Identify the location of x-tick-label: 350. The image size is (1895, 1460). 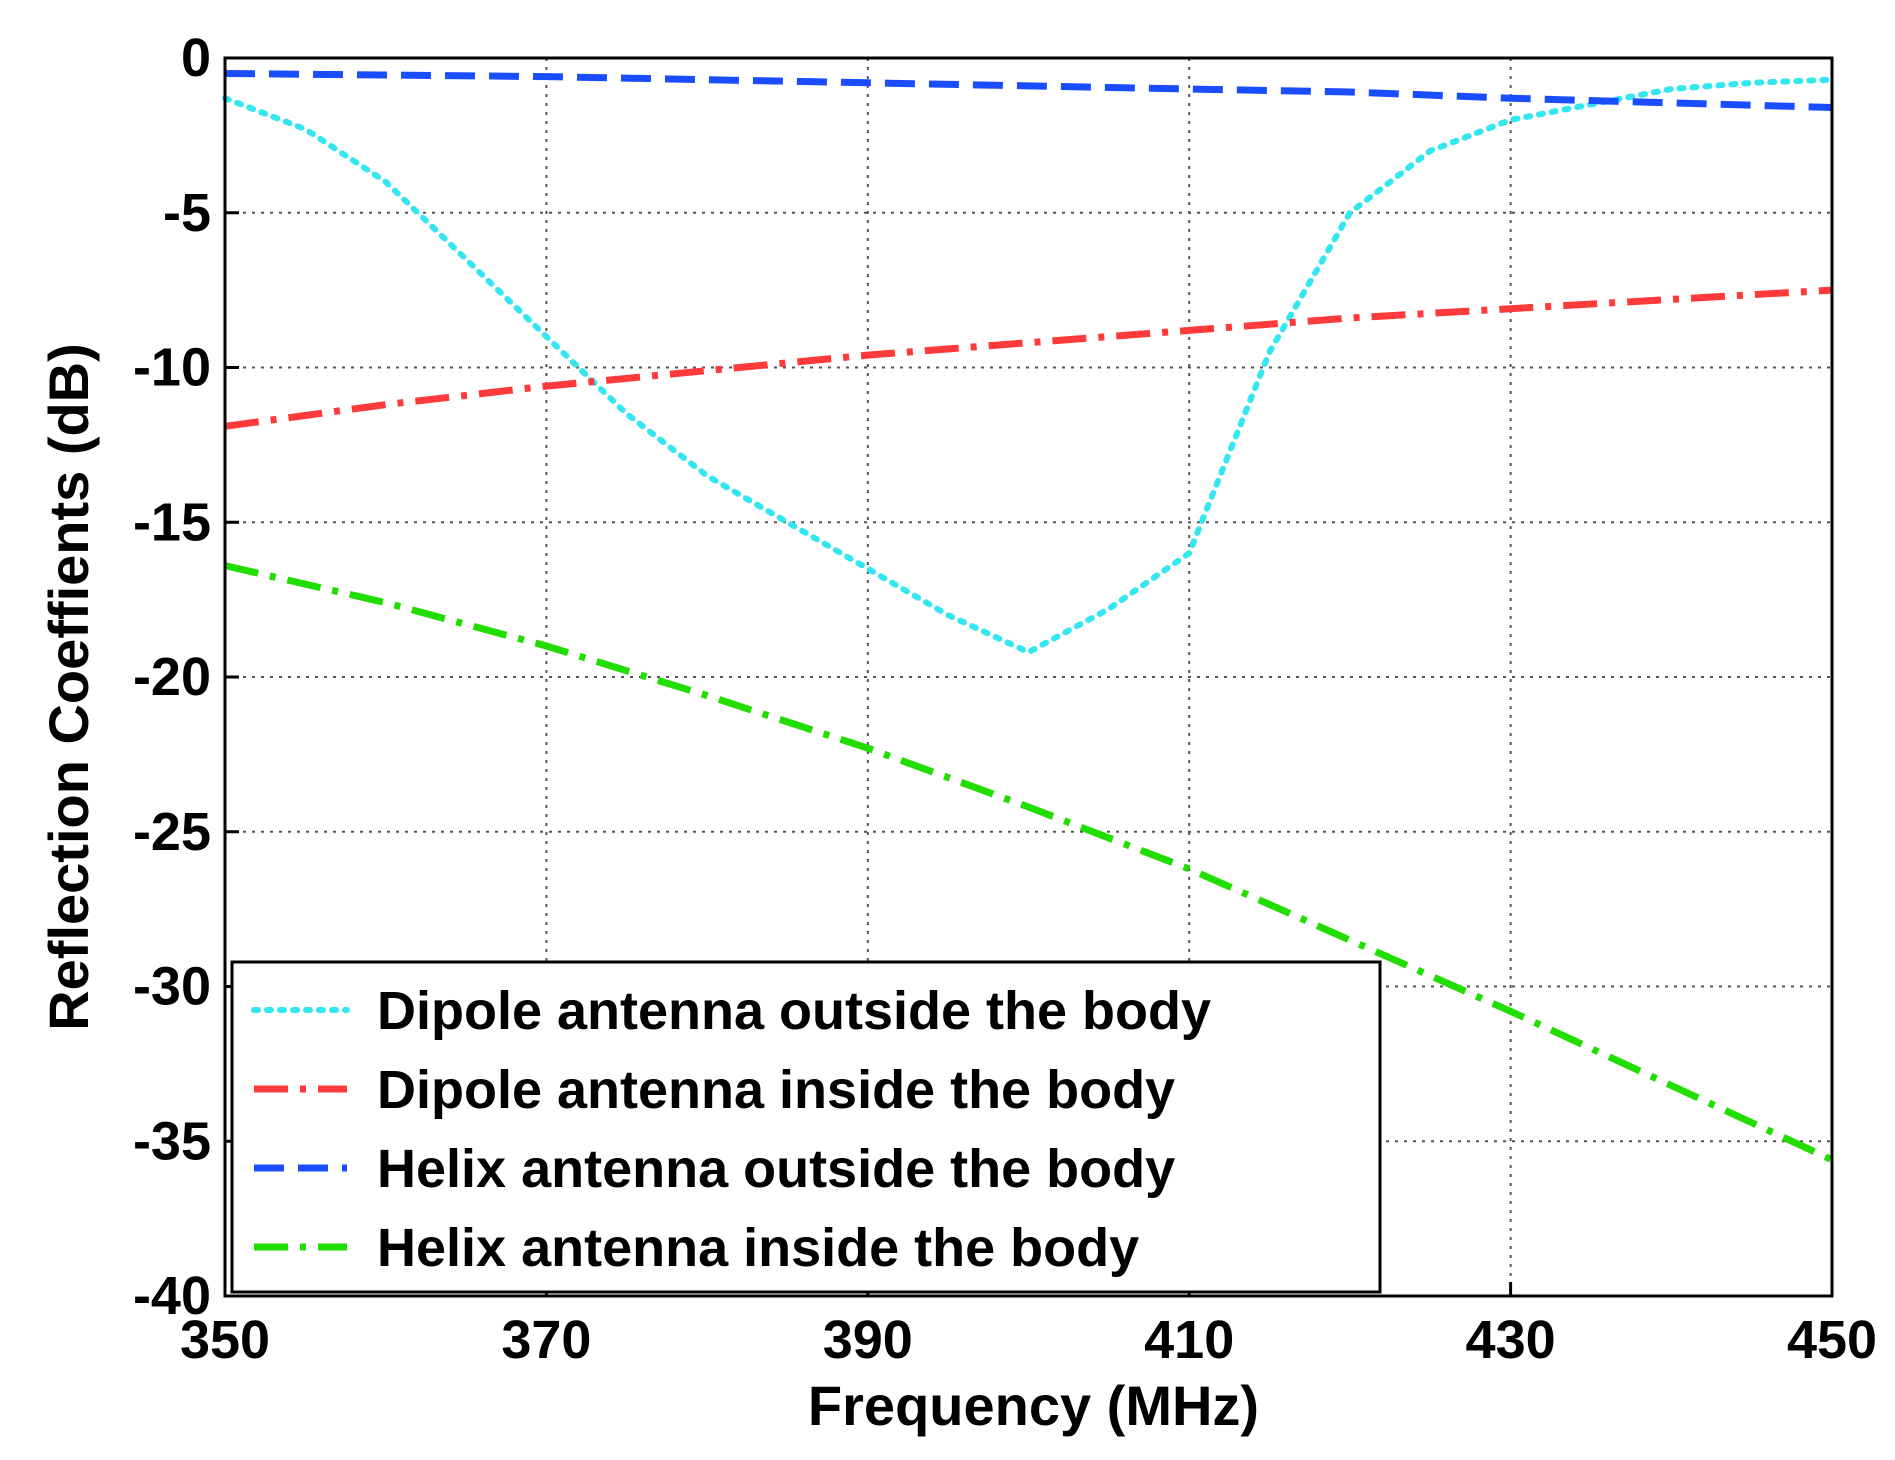
(225, 1340).